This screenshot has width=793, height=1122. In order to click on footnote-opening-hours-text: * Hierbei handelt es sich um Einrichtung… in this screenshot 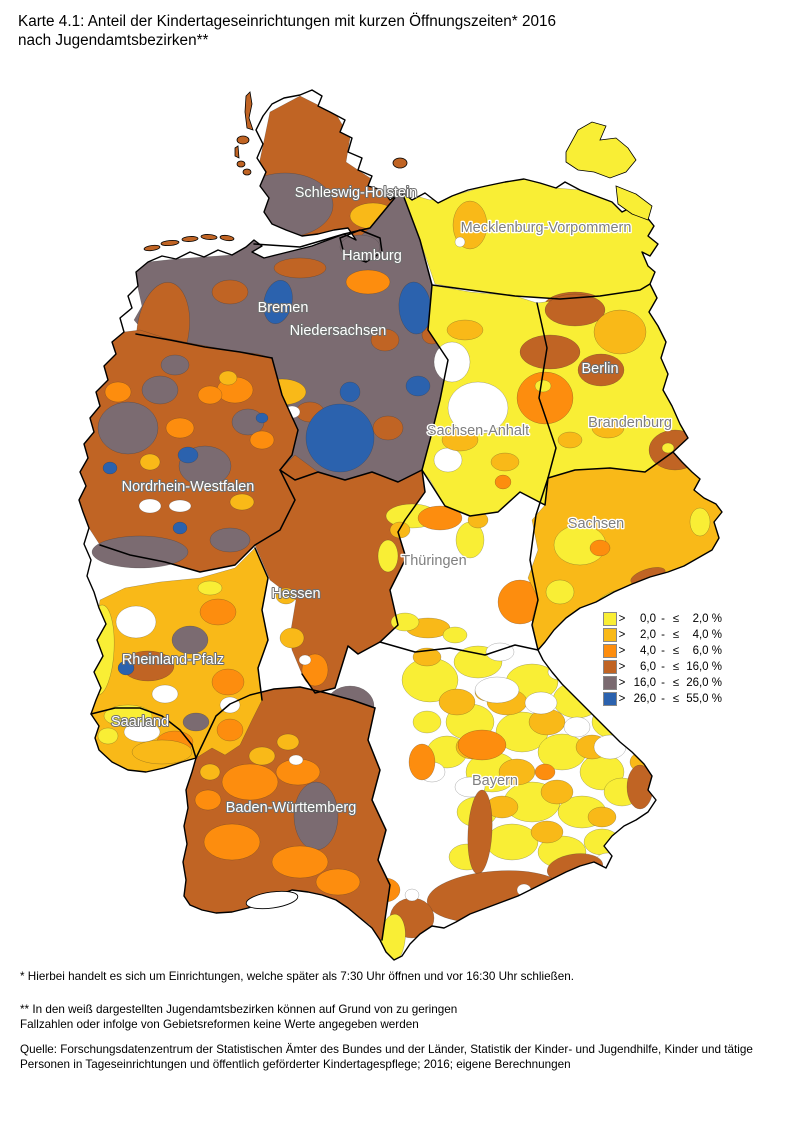, I will do `click(297, 976)`.